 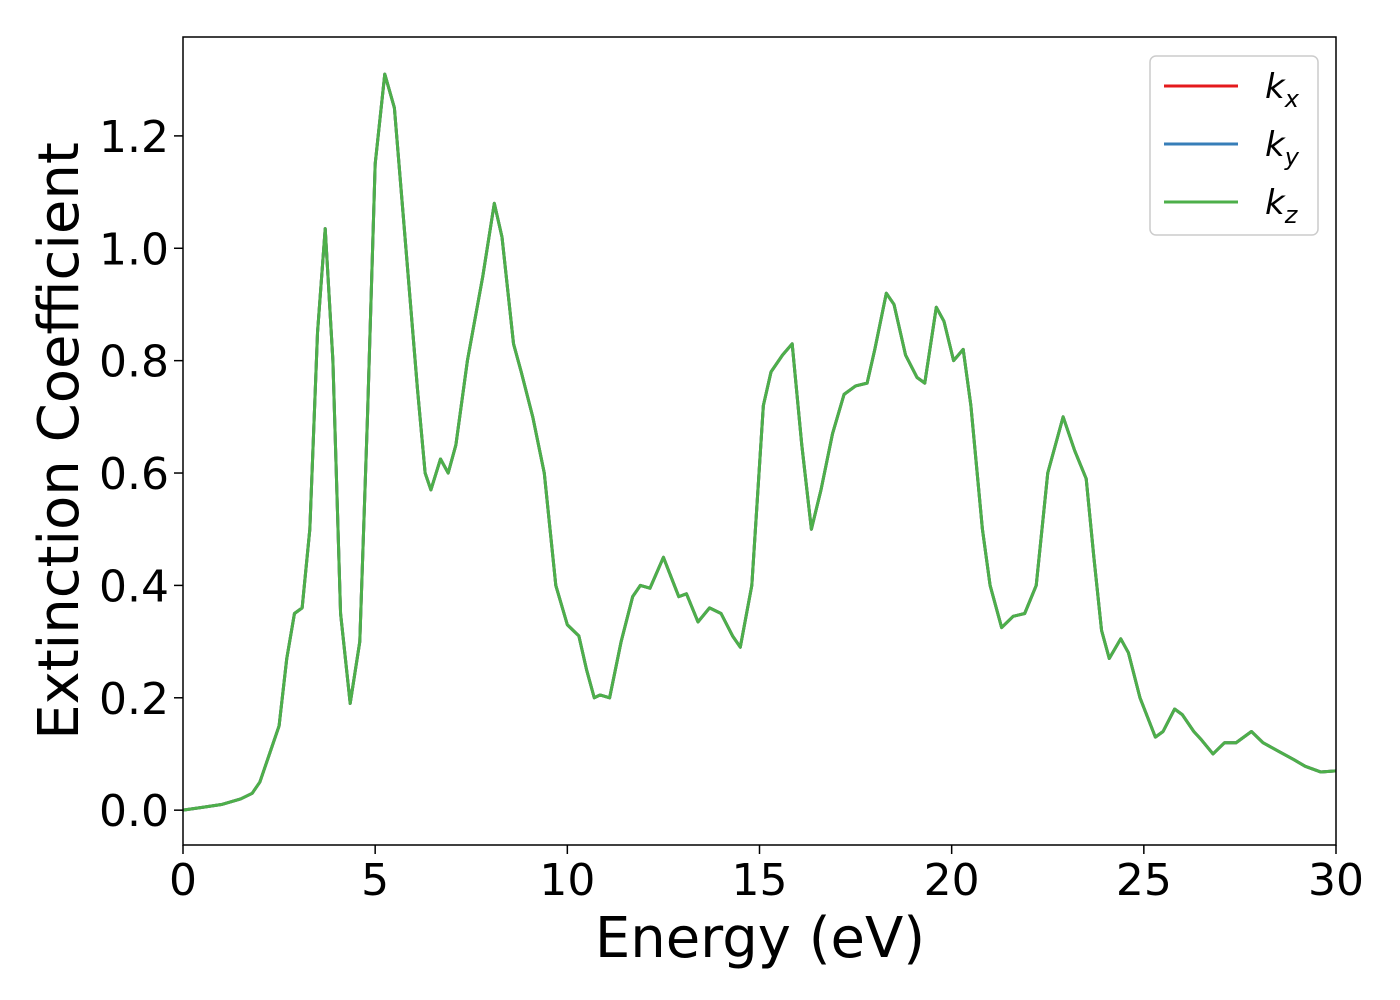 I want to click on x-axis-label: Energy (eV), so click(x=760, y=938).